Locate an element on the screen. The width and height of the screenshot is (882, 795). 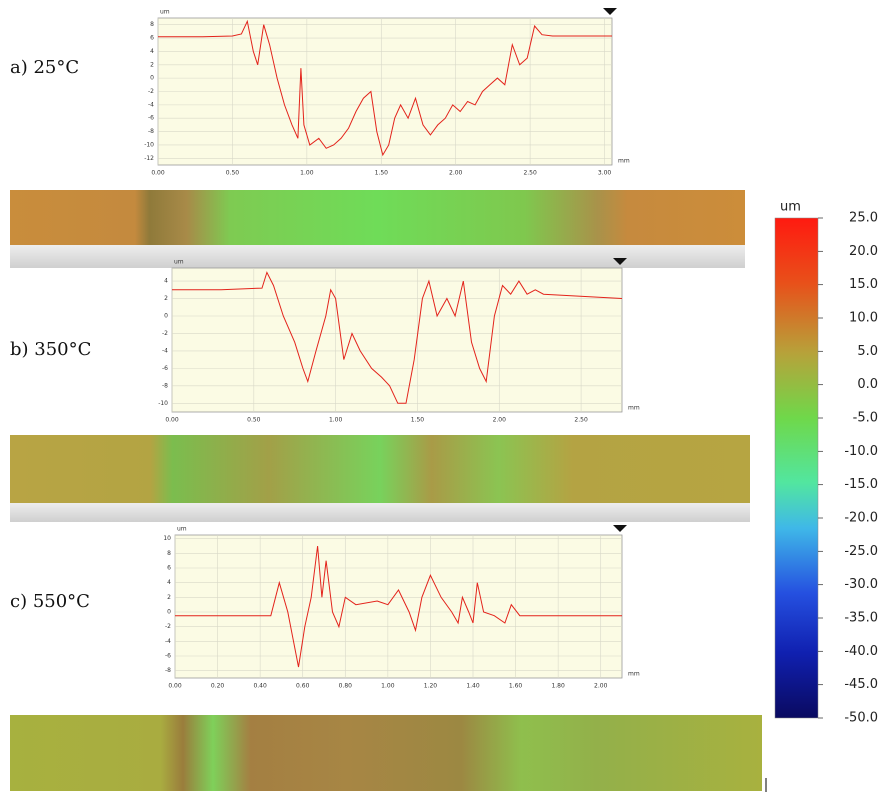
x-tick-label: 3.00 is located at coordinates (605, 173).